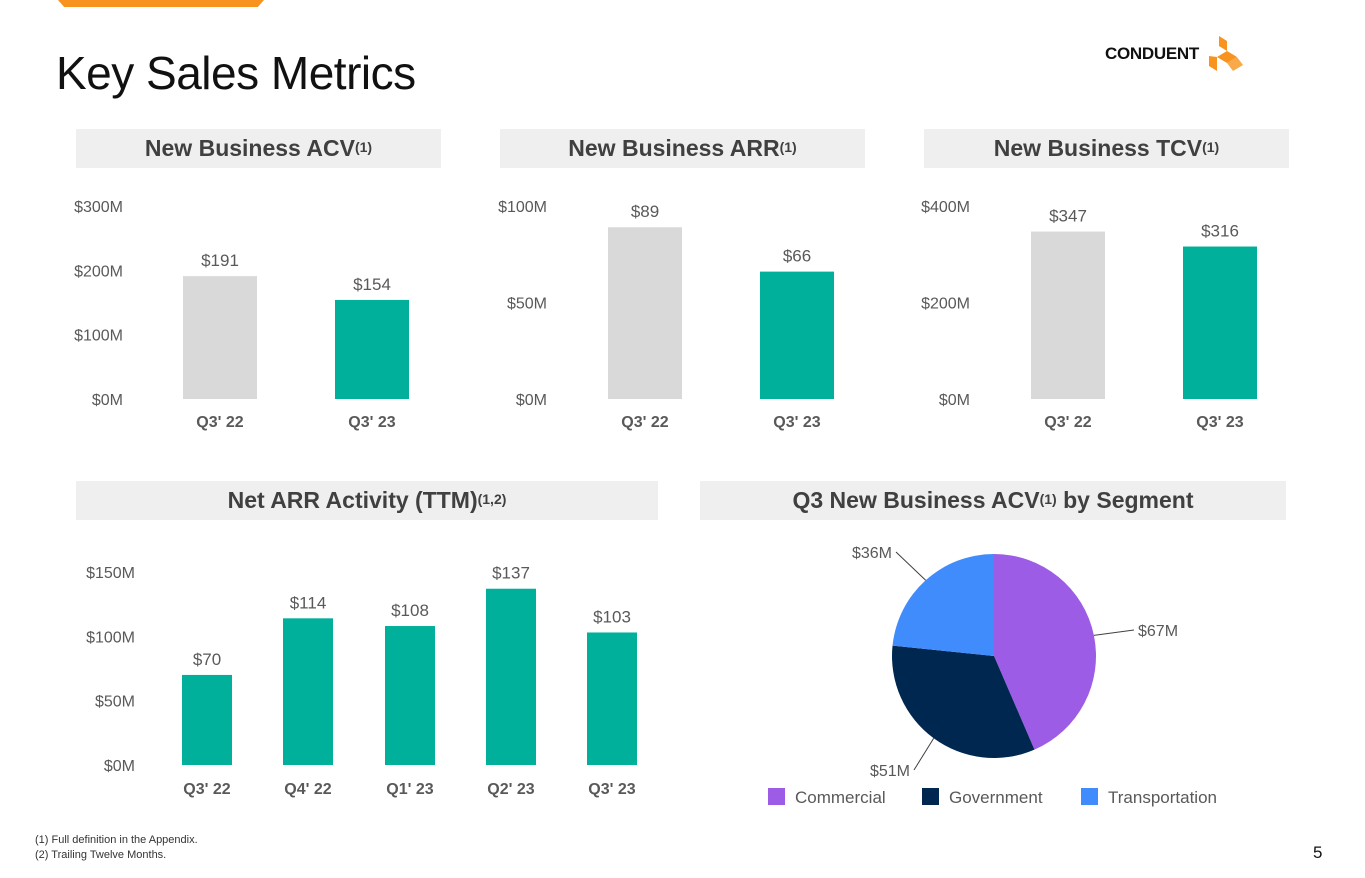  Describe the element at coordinates (98, 336) in the screenshot. I see `acv-y-tick-label: $100M` at that location.